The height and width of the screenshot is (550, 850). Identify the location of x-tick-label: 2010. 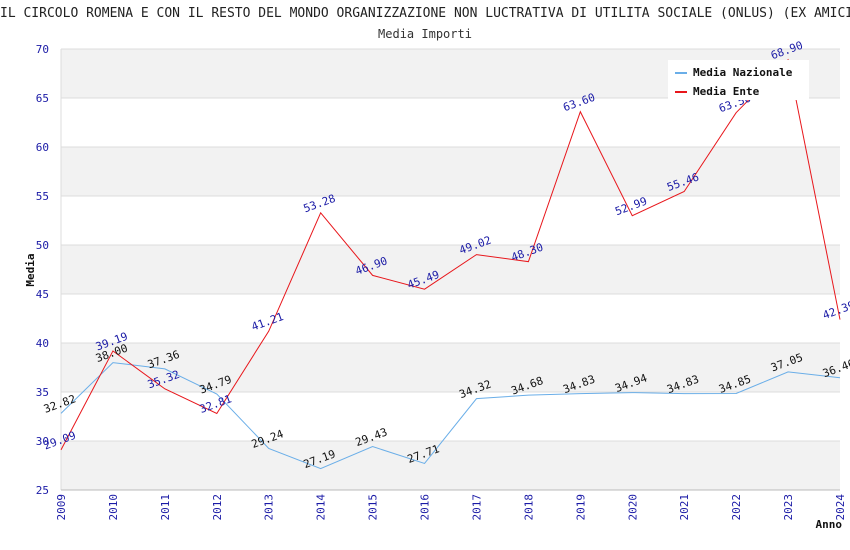
(113, 507).